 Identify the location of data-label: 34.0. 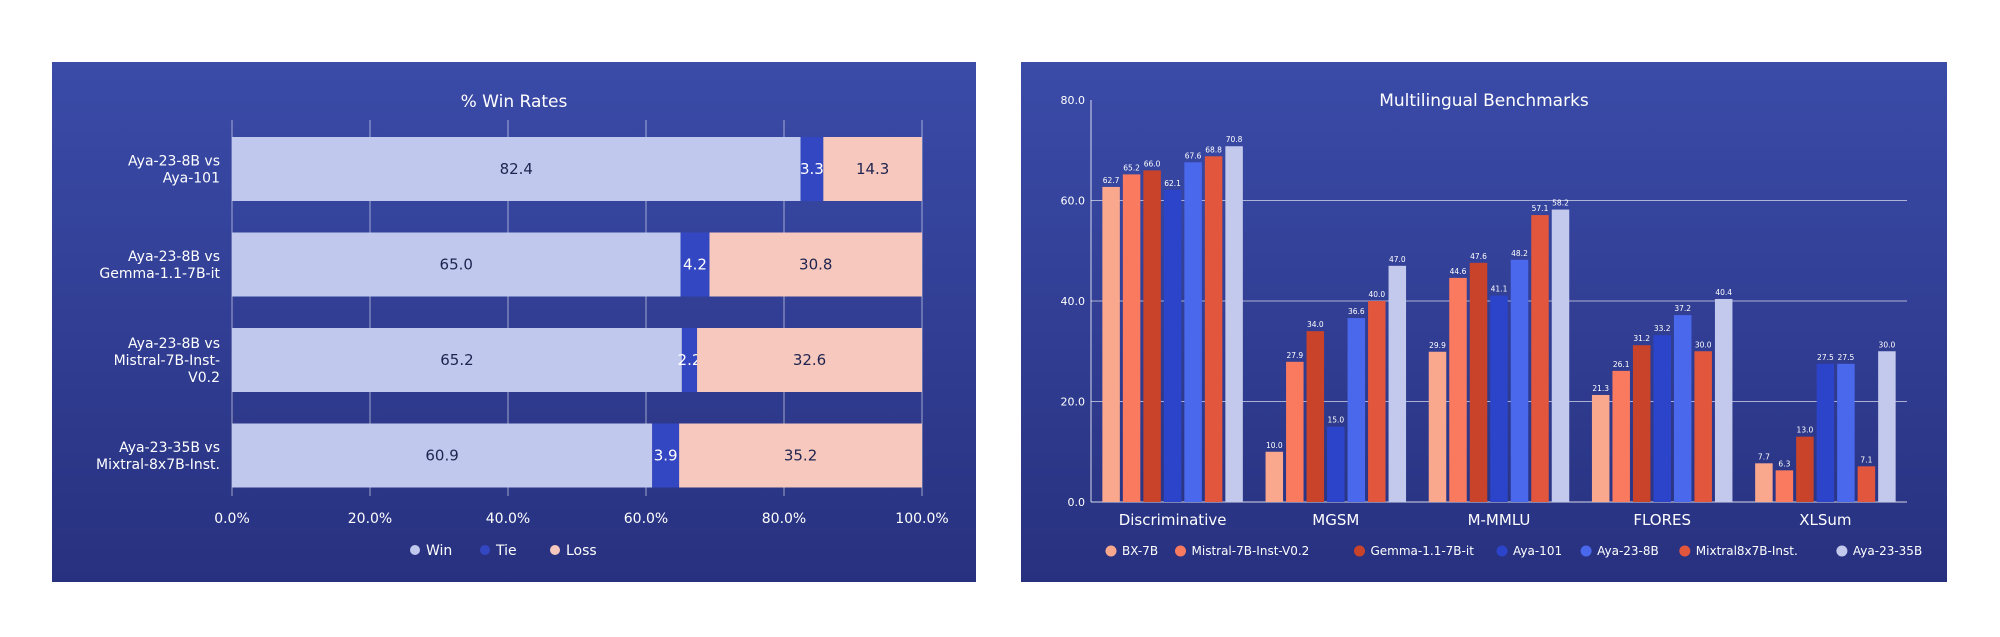
(1315, 324).